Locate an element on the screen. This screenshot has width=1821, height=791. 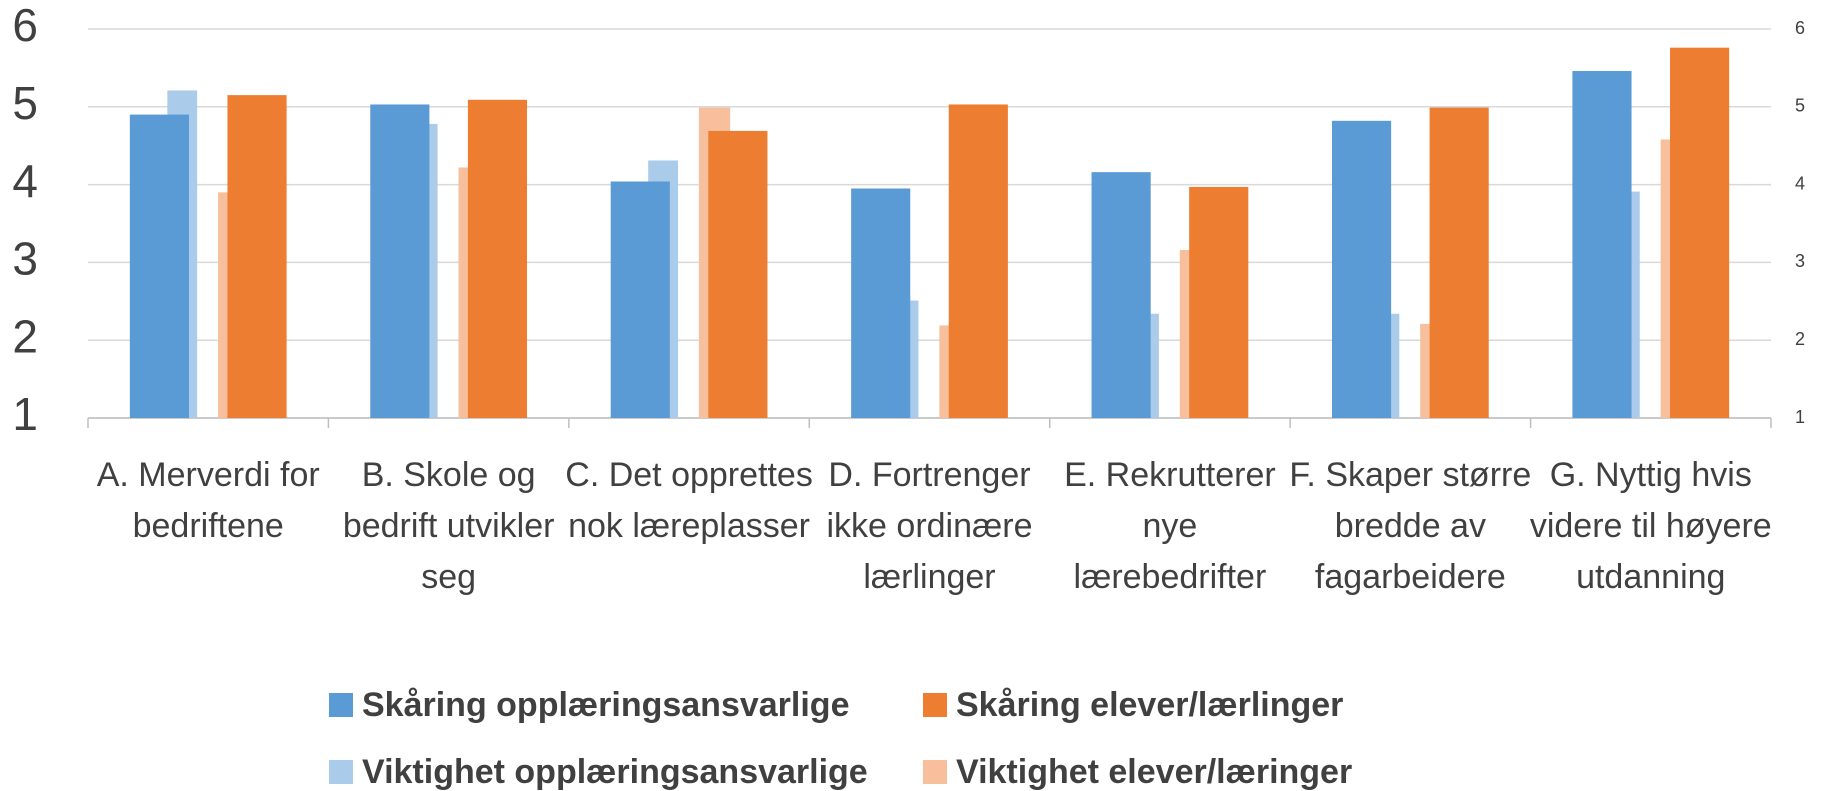
y2-tick-label: 6 is located at coordinates (1800, 28).